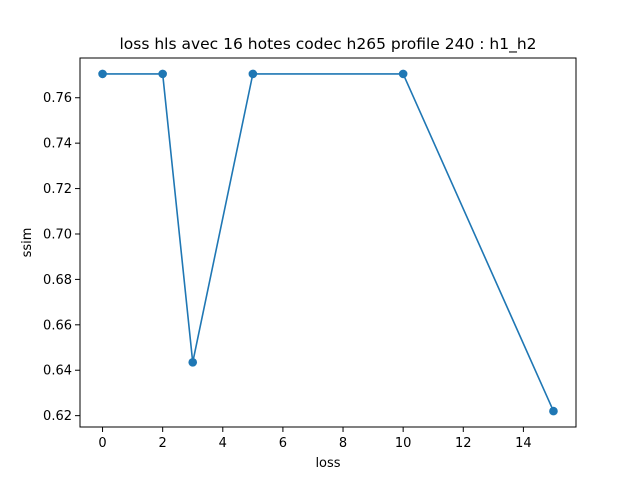  Describe the element at coordinates (163, 443) in the screenshot. I see `x-tick-label: 2` at that location.